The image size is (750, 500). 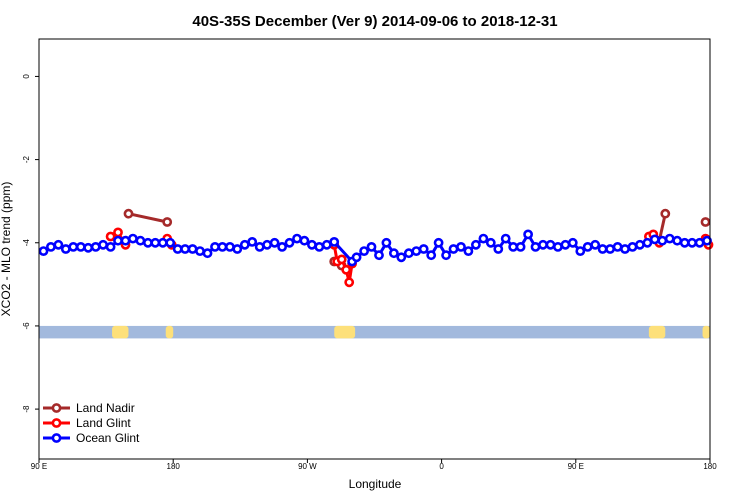 What do you see at coordinates (87, 423) in the screenshot?
I see `legend-item-land-glint: Land Glint` at bounding box center [87, 423].